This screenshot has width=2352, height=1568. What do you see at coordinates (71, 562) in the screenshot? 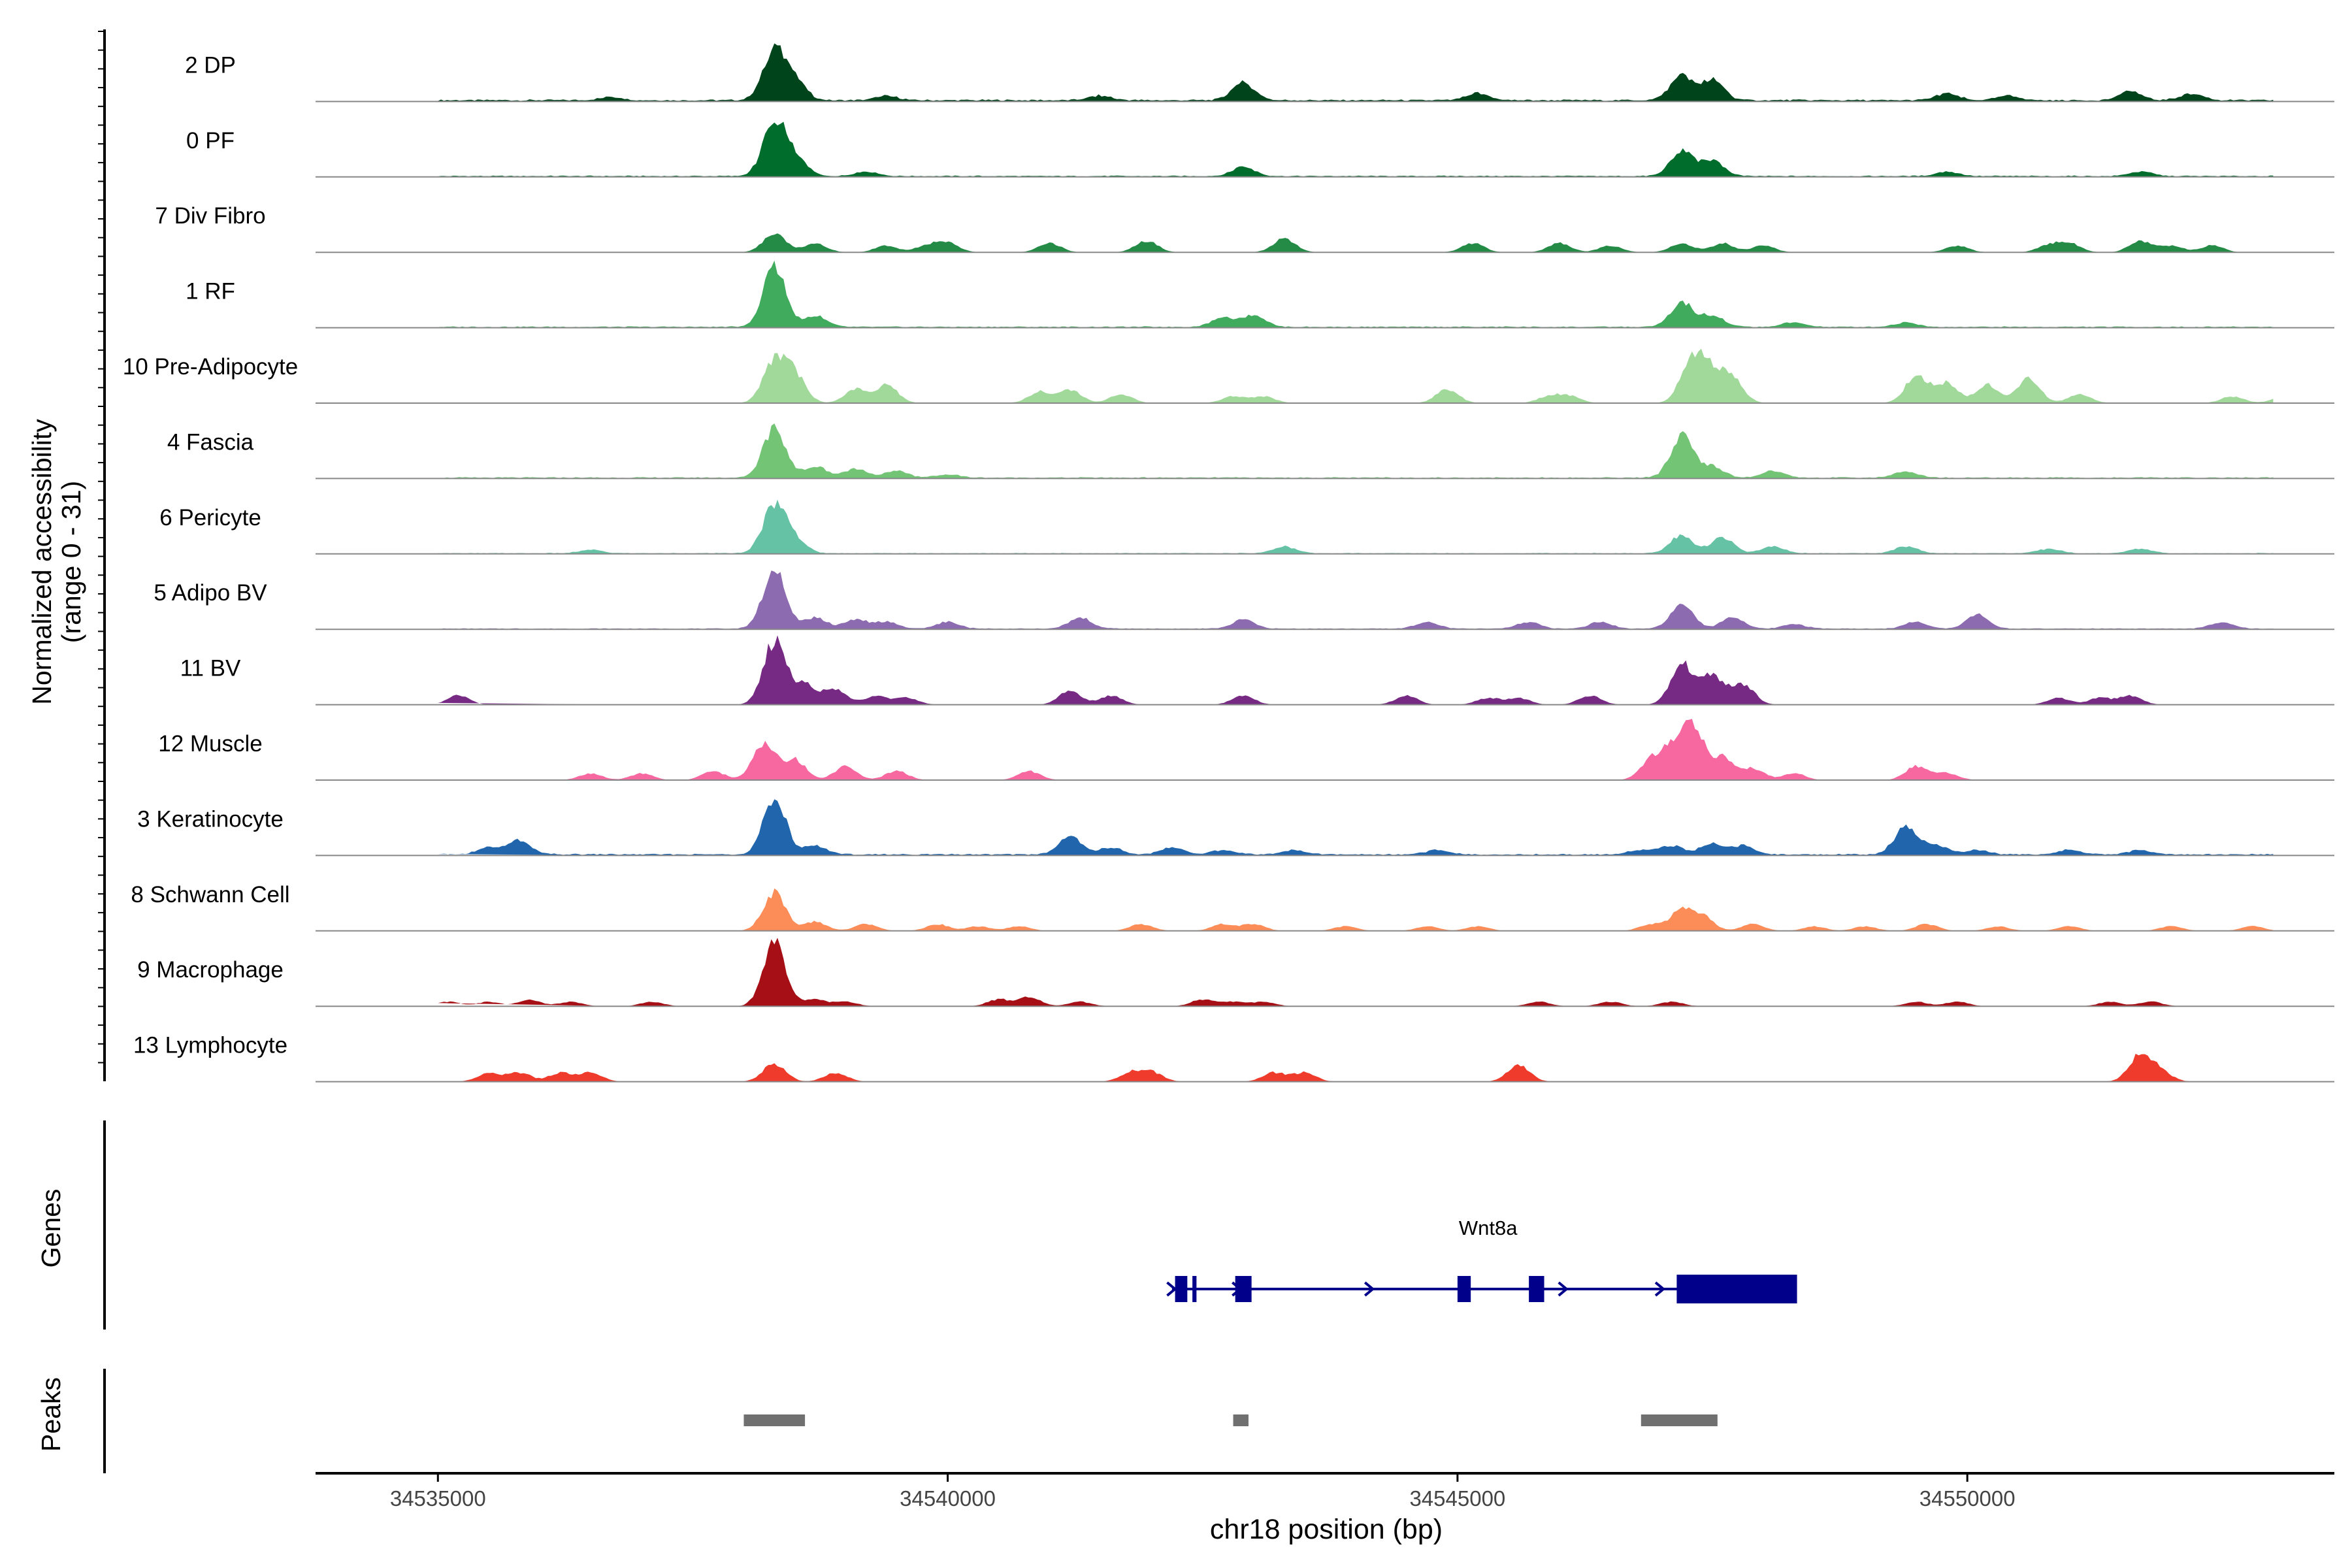
I see `y-axis-label-range: (range 0 - 31)` at bounding box center [71, 562].